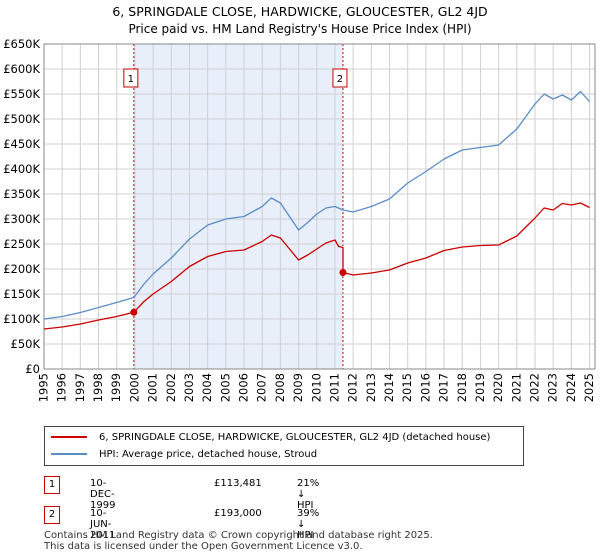 Image resolution: width=600 pixels, height=560 pixels. Describe the element at coordinates (353, 387) in the screenshot. I see `x-tick-label: 2012` at that location.